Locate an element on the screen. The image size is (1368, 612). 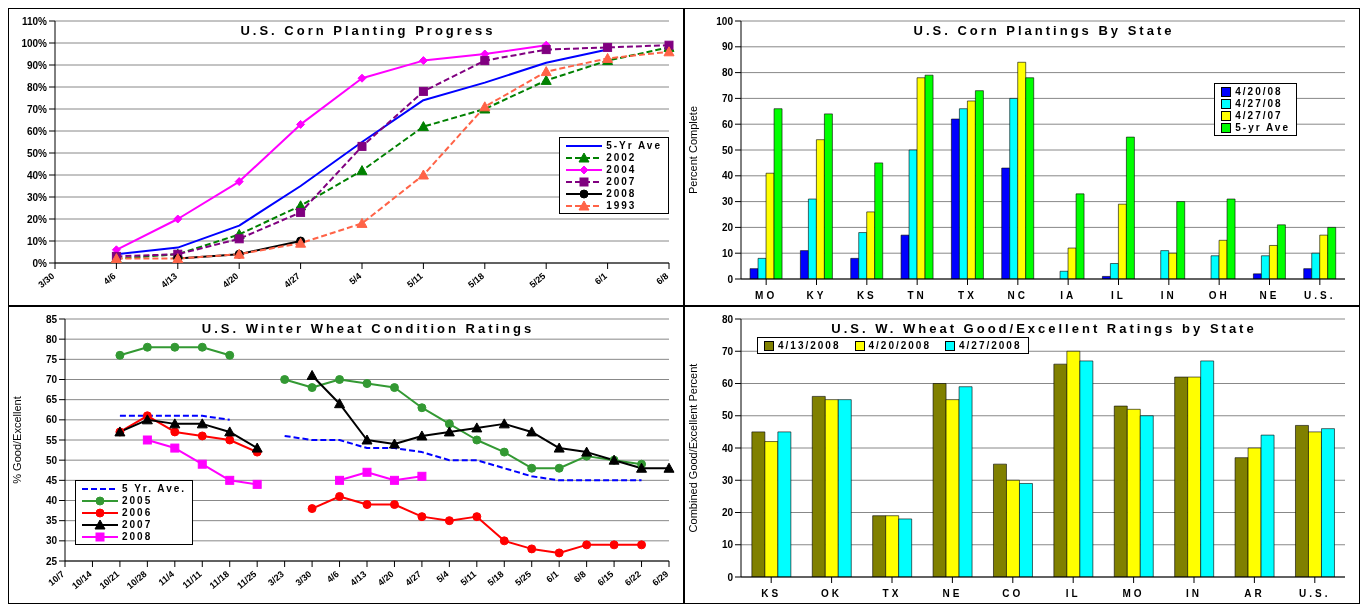
y-tick-label: 80% is located at coordinates (37, 87).